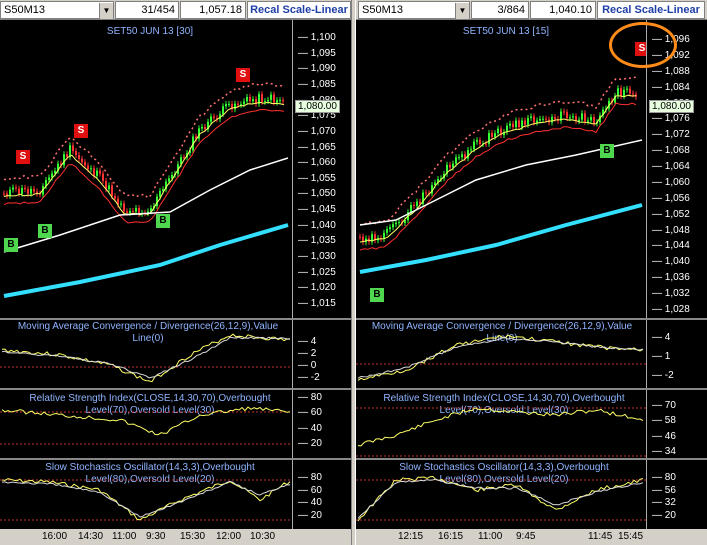 Image resolution: width=707 pixels, height=545 pixels. Describe the element at coordinates (144, 158) in the screenshot. I see `ema-fast-line` at that location.